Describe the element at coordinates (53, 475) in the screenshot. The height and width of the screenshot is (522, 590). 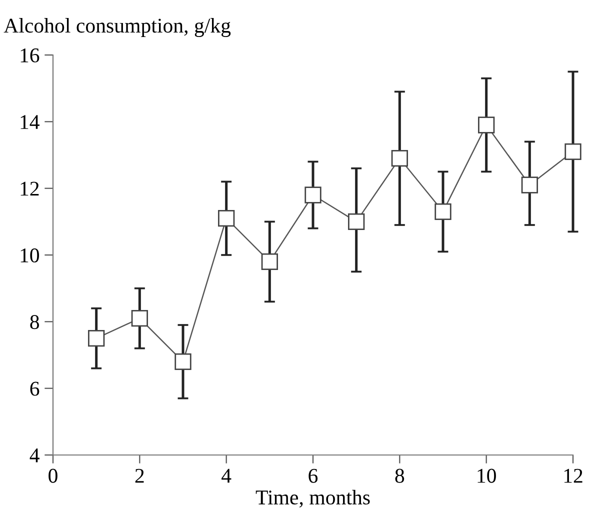
I see `x-tick-label: 0` at that location.